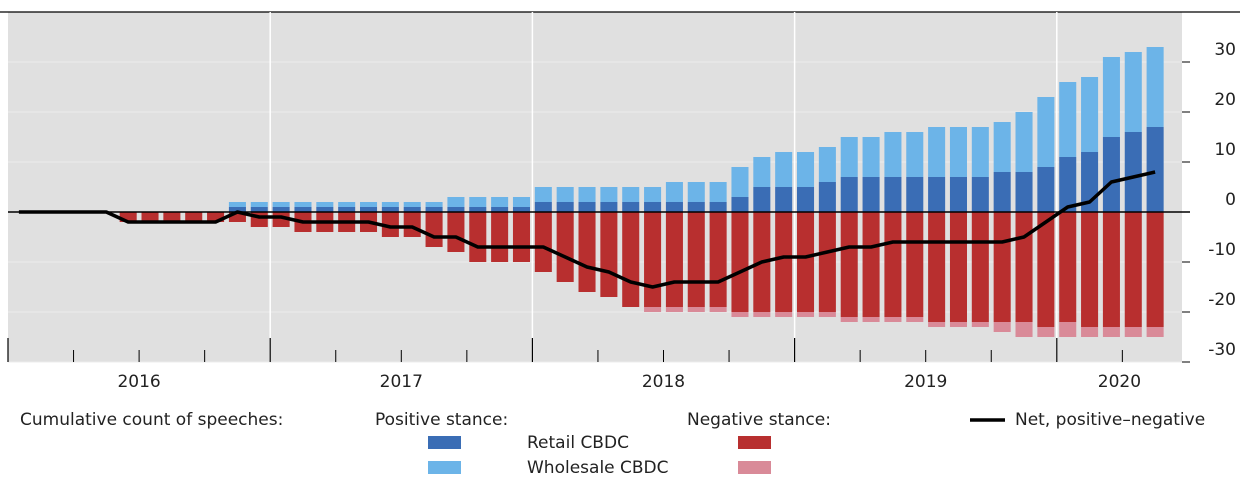 Image resolution: width=1240 pixels, height=484 pixels. Describe the element at coordinates (151, 420) in the screenshot. I see `legend-title: Cumulative count of speeches:` at that location.